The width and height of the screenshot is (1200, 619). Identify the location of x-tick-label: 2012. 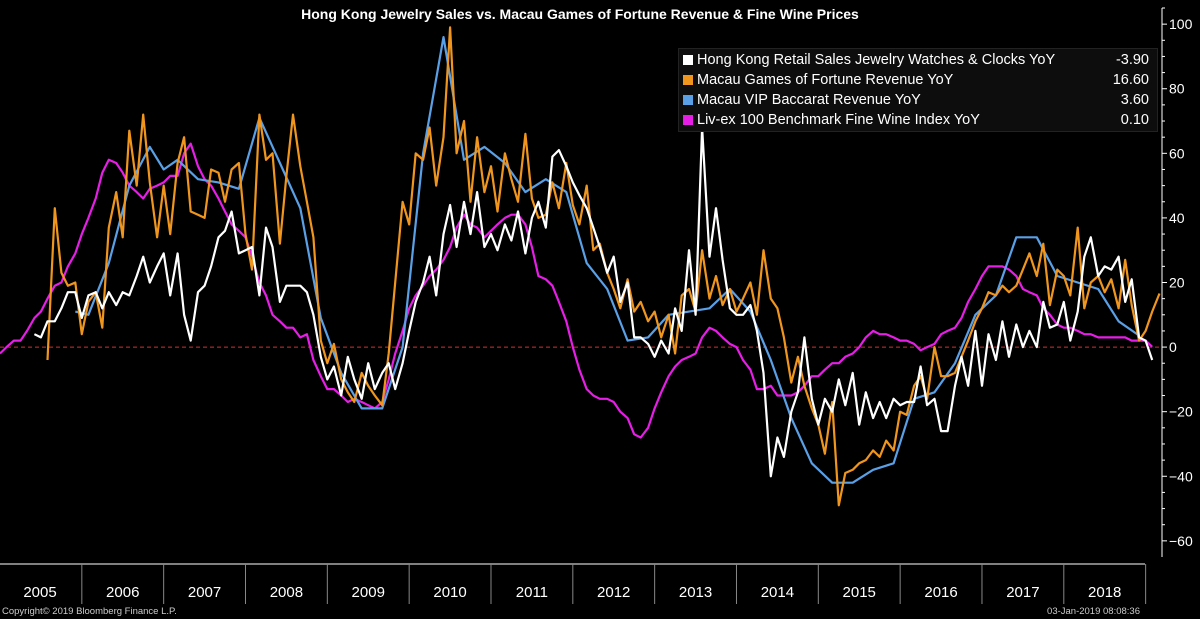
(613, 592).